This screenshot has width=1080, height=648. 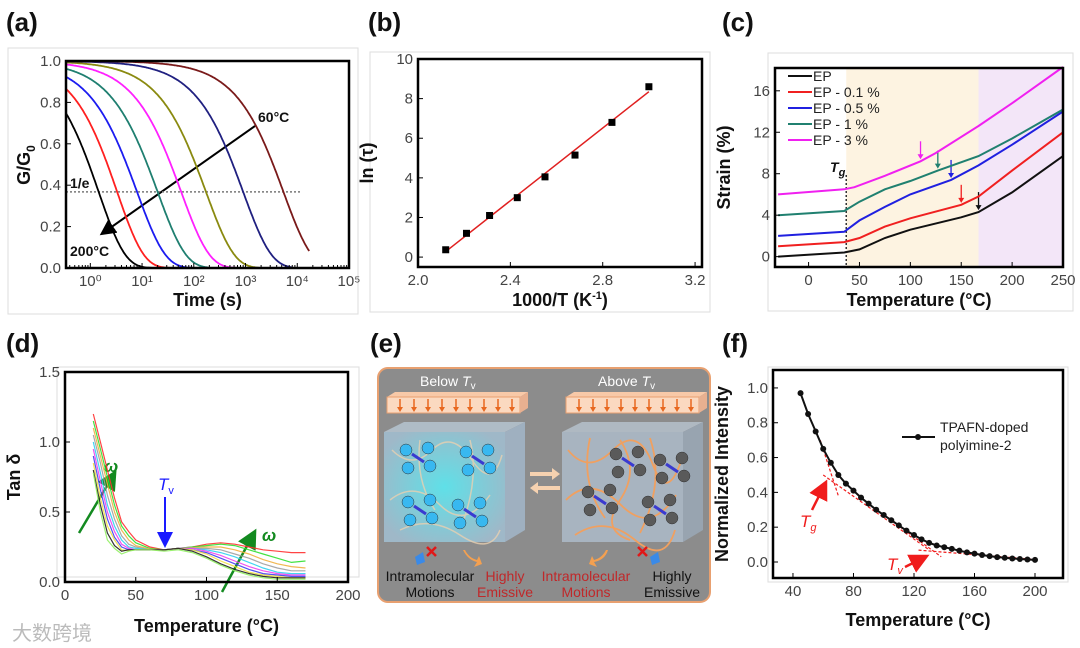 I want to click on x-tick-label: 50, so click(x=859, y=280).